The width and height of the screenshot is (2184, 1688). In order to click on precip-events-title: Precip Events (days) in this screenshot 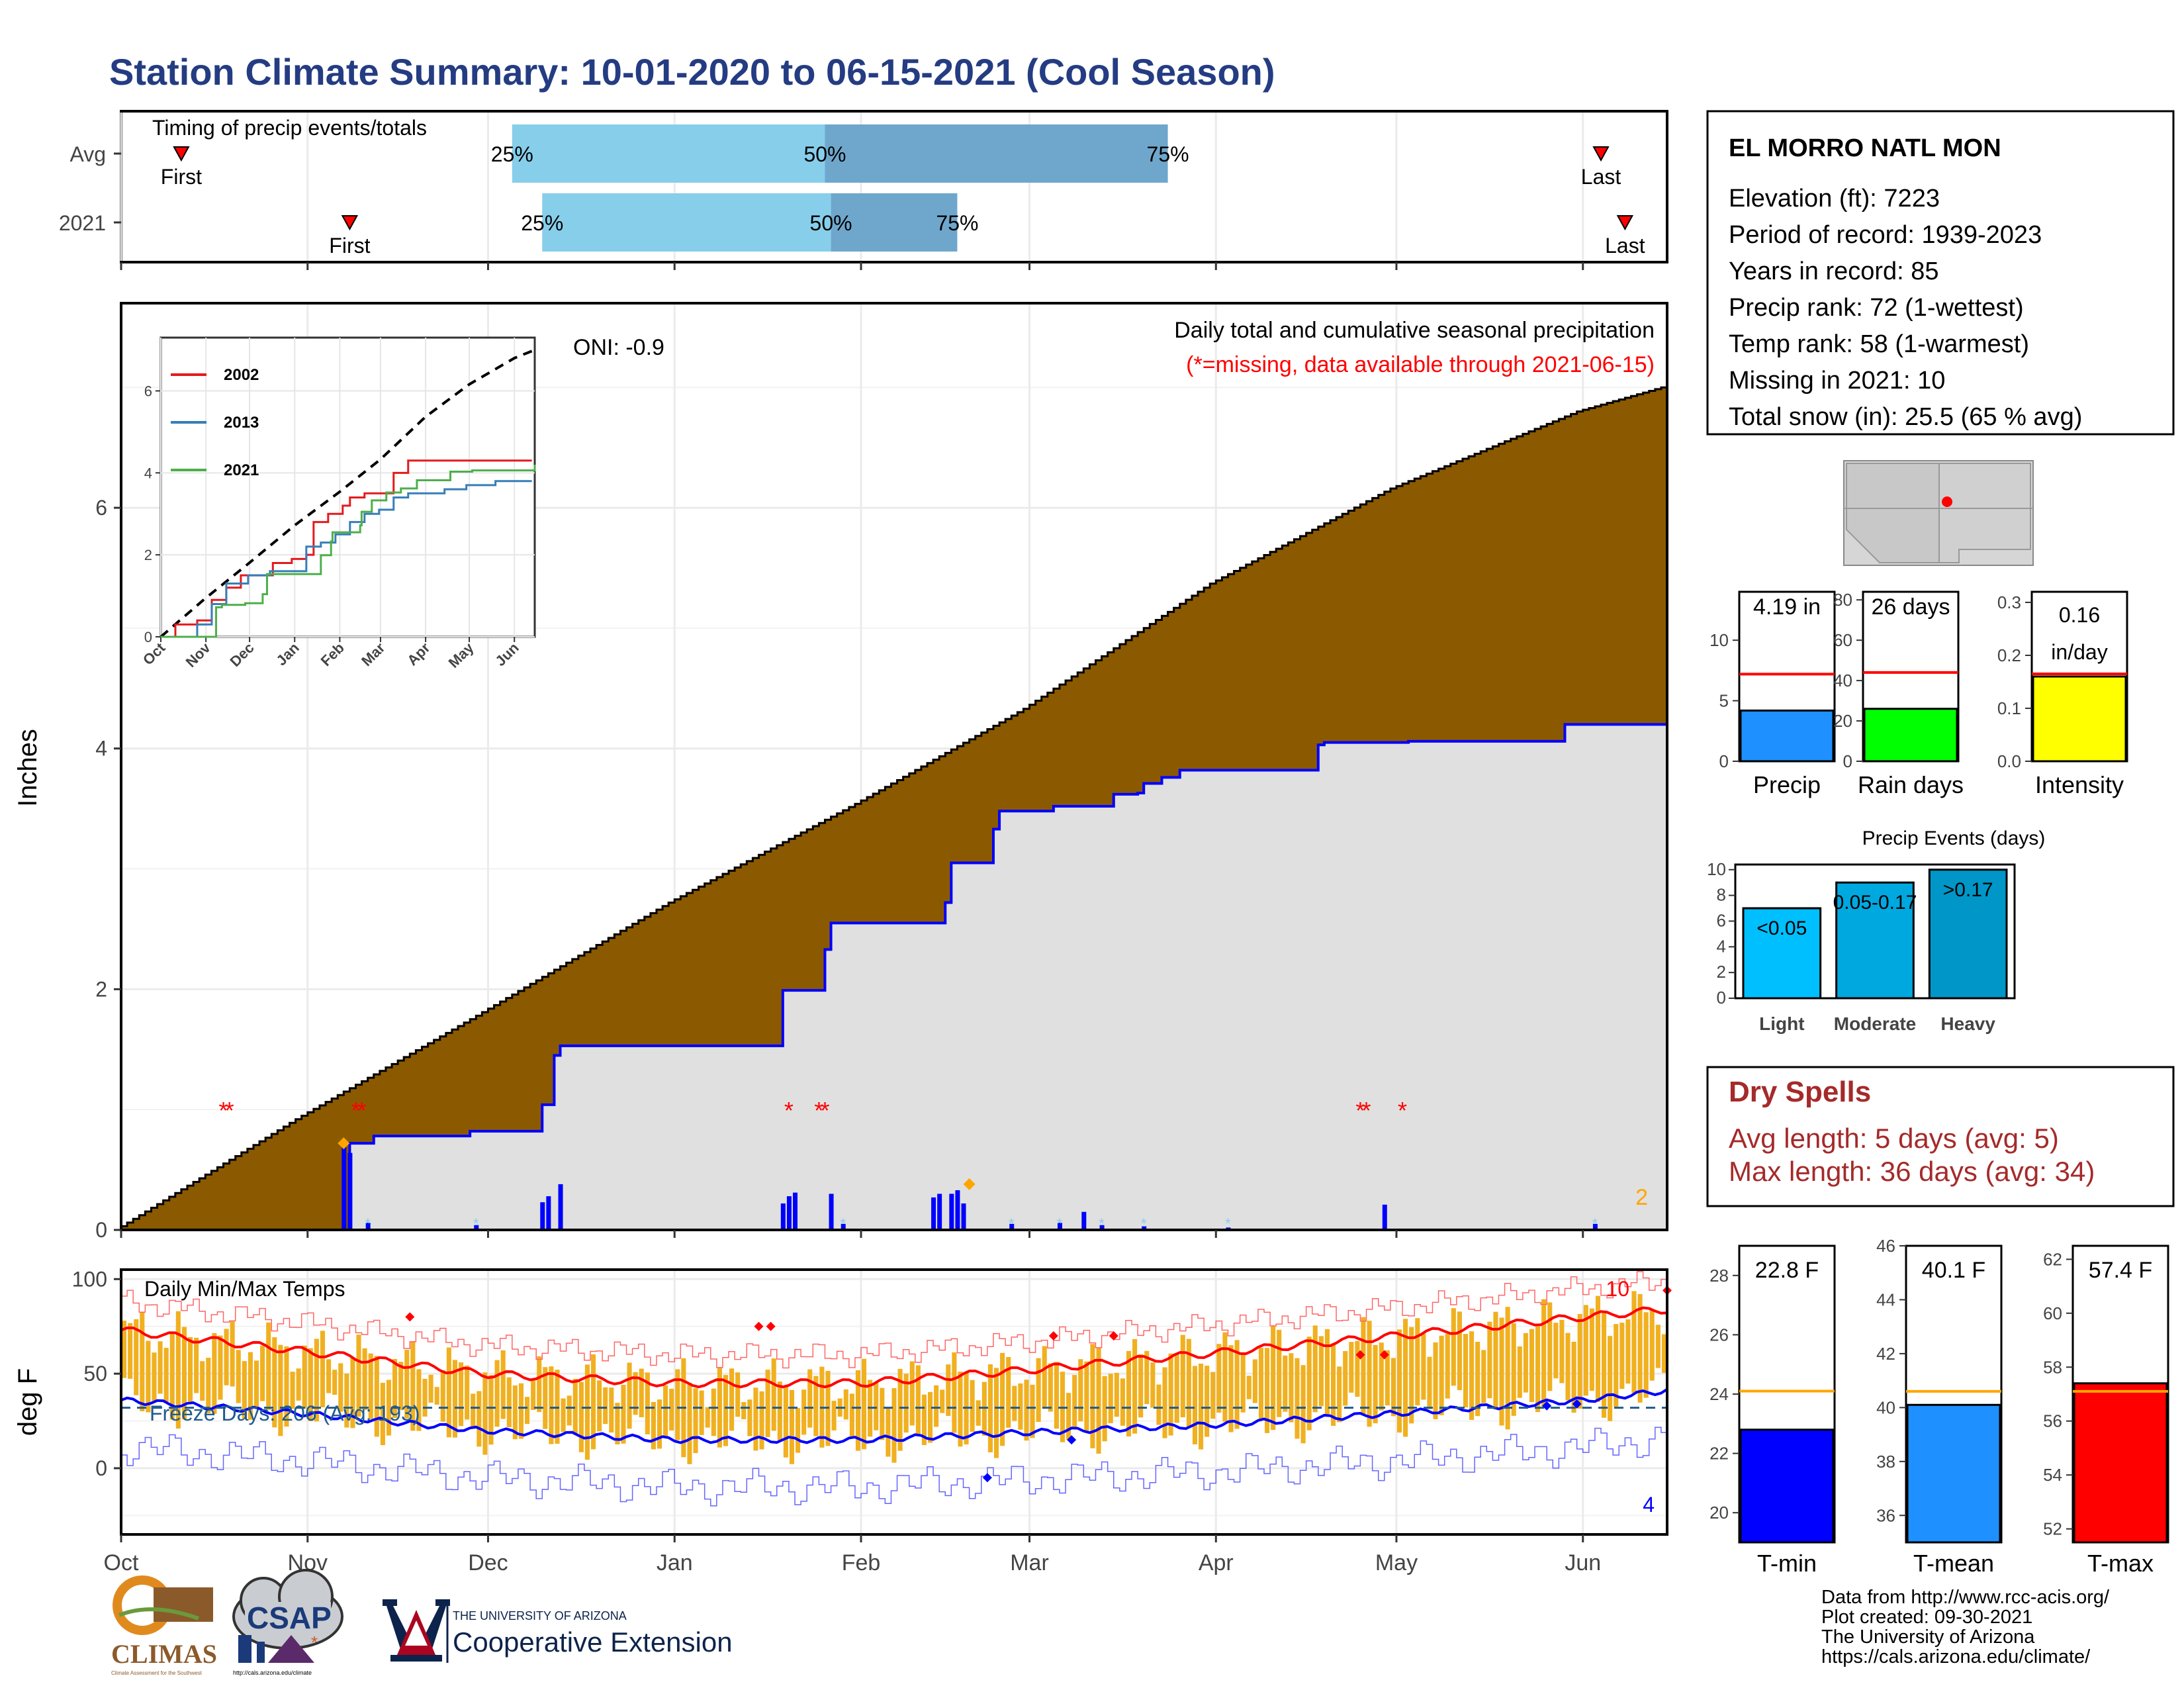, I will do `click(1954, 838)`.